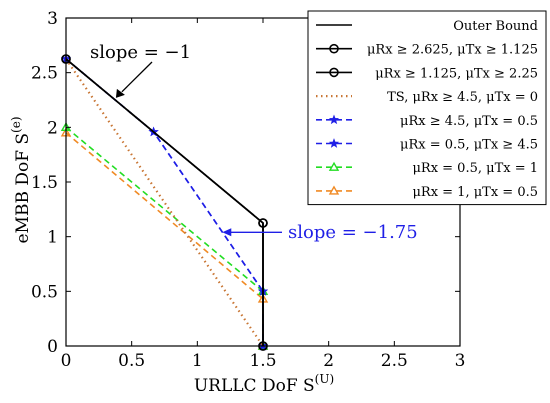 This screenshot has height=403, width=550. Describe the element at coordinates (44, 292) in the screenshot. I see `y-tick-label: 0.5` at that location.